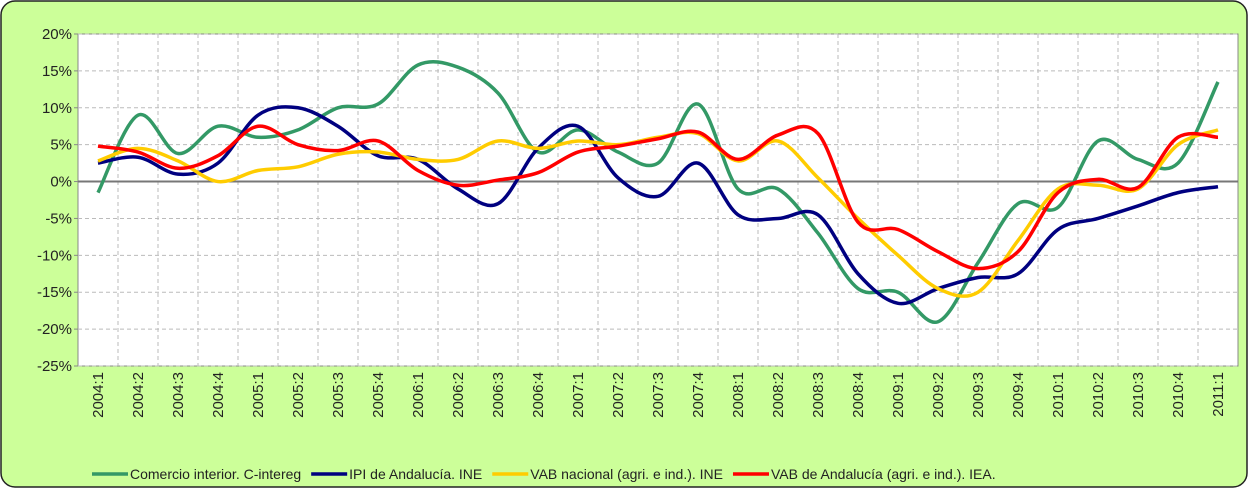 This screenshot has height=493, width=1248. Describe the element at coordinates (698, 395) in the screenshot. I see `x-tick-label: 2007:4` at that location.